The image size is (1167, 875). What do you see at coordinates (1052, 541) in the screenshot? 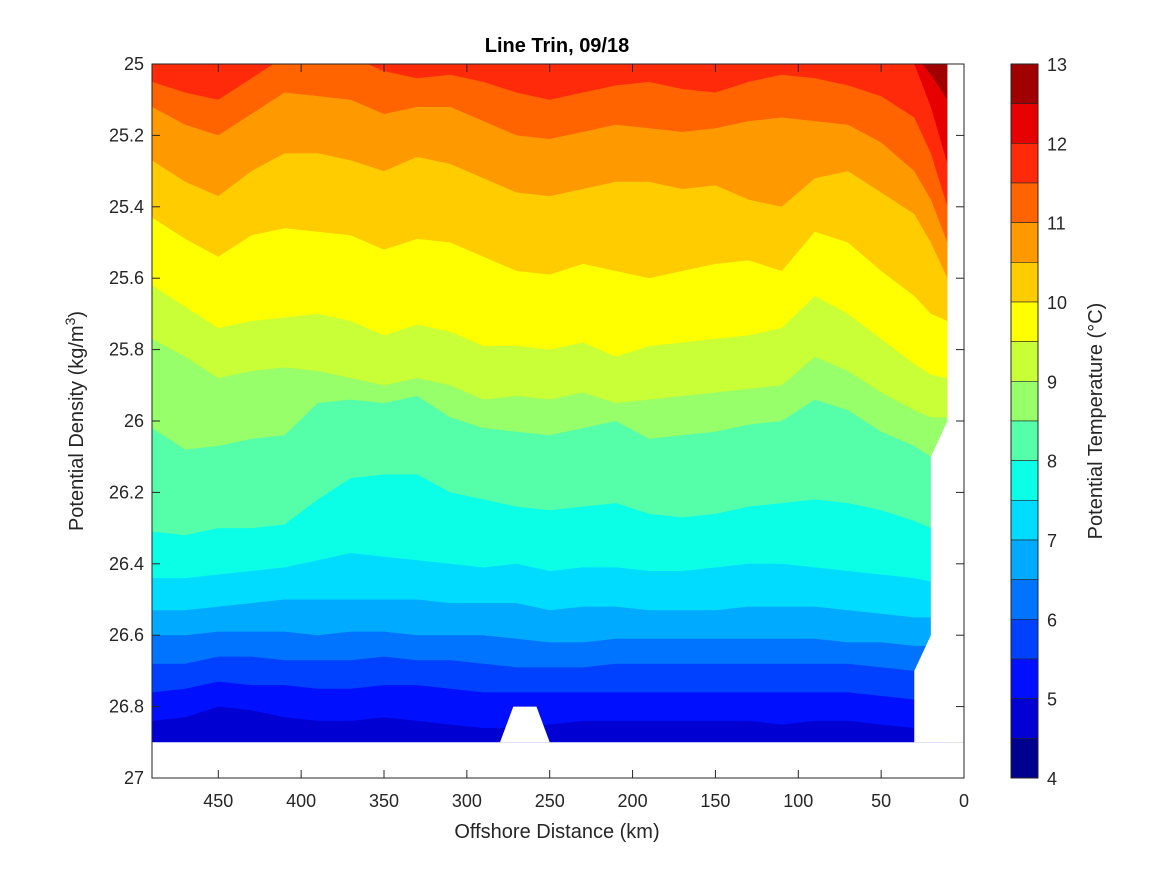
I see `colorbar-tick-label: 7` at bounding box center [1052, 541].